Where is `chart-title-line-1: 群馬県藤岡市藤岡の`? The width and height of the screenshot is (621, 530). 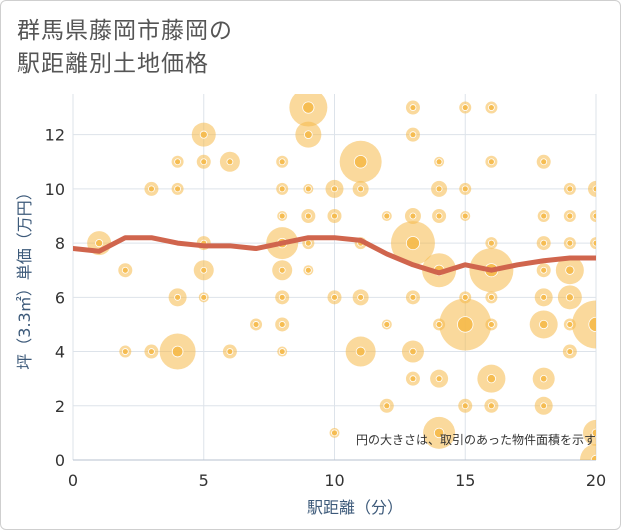
chart-title-line-1: 群馬県藤岡市藤岡の is located at coordinates (125, 31).